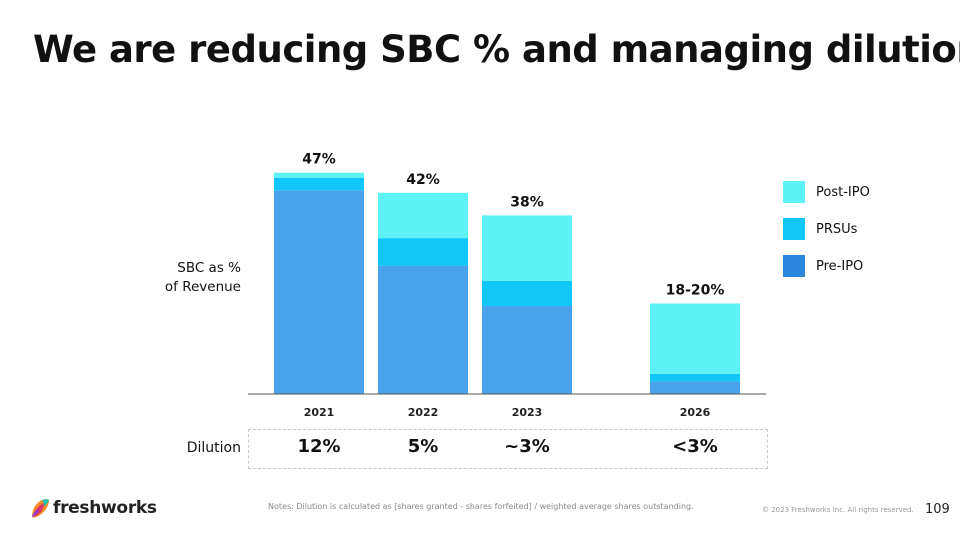 The width and height of the screenshot is (960, 540). I want to click on bar-2022-pre-ipo, so click(423, 329).